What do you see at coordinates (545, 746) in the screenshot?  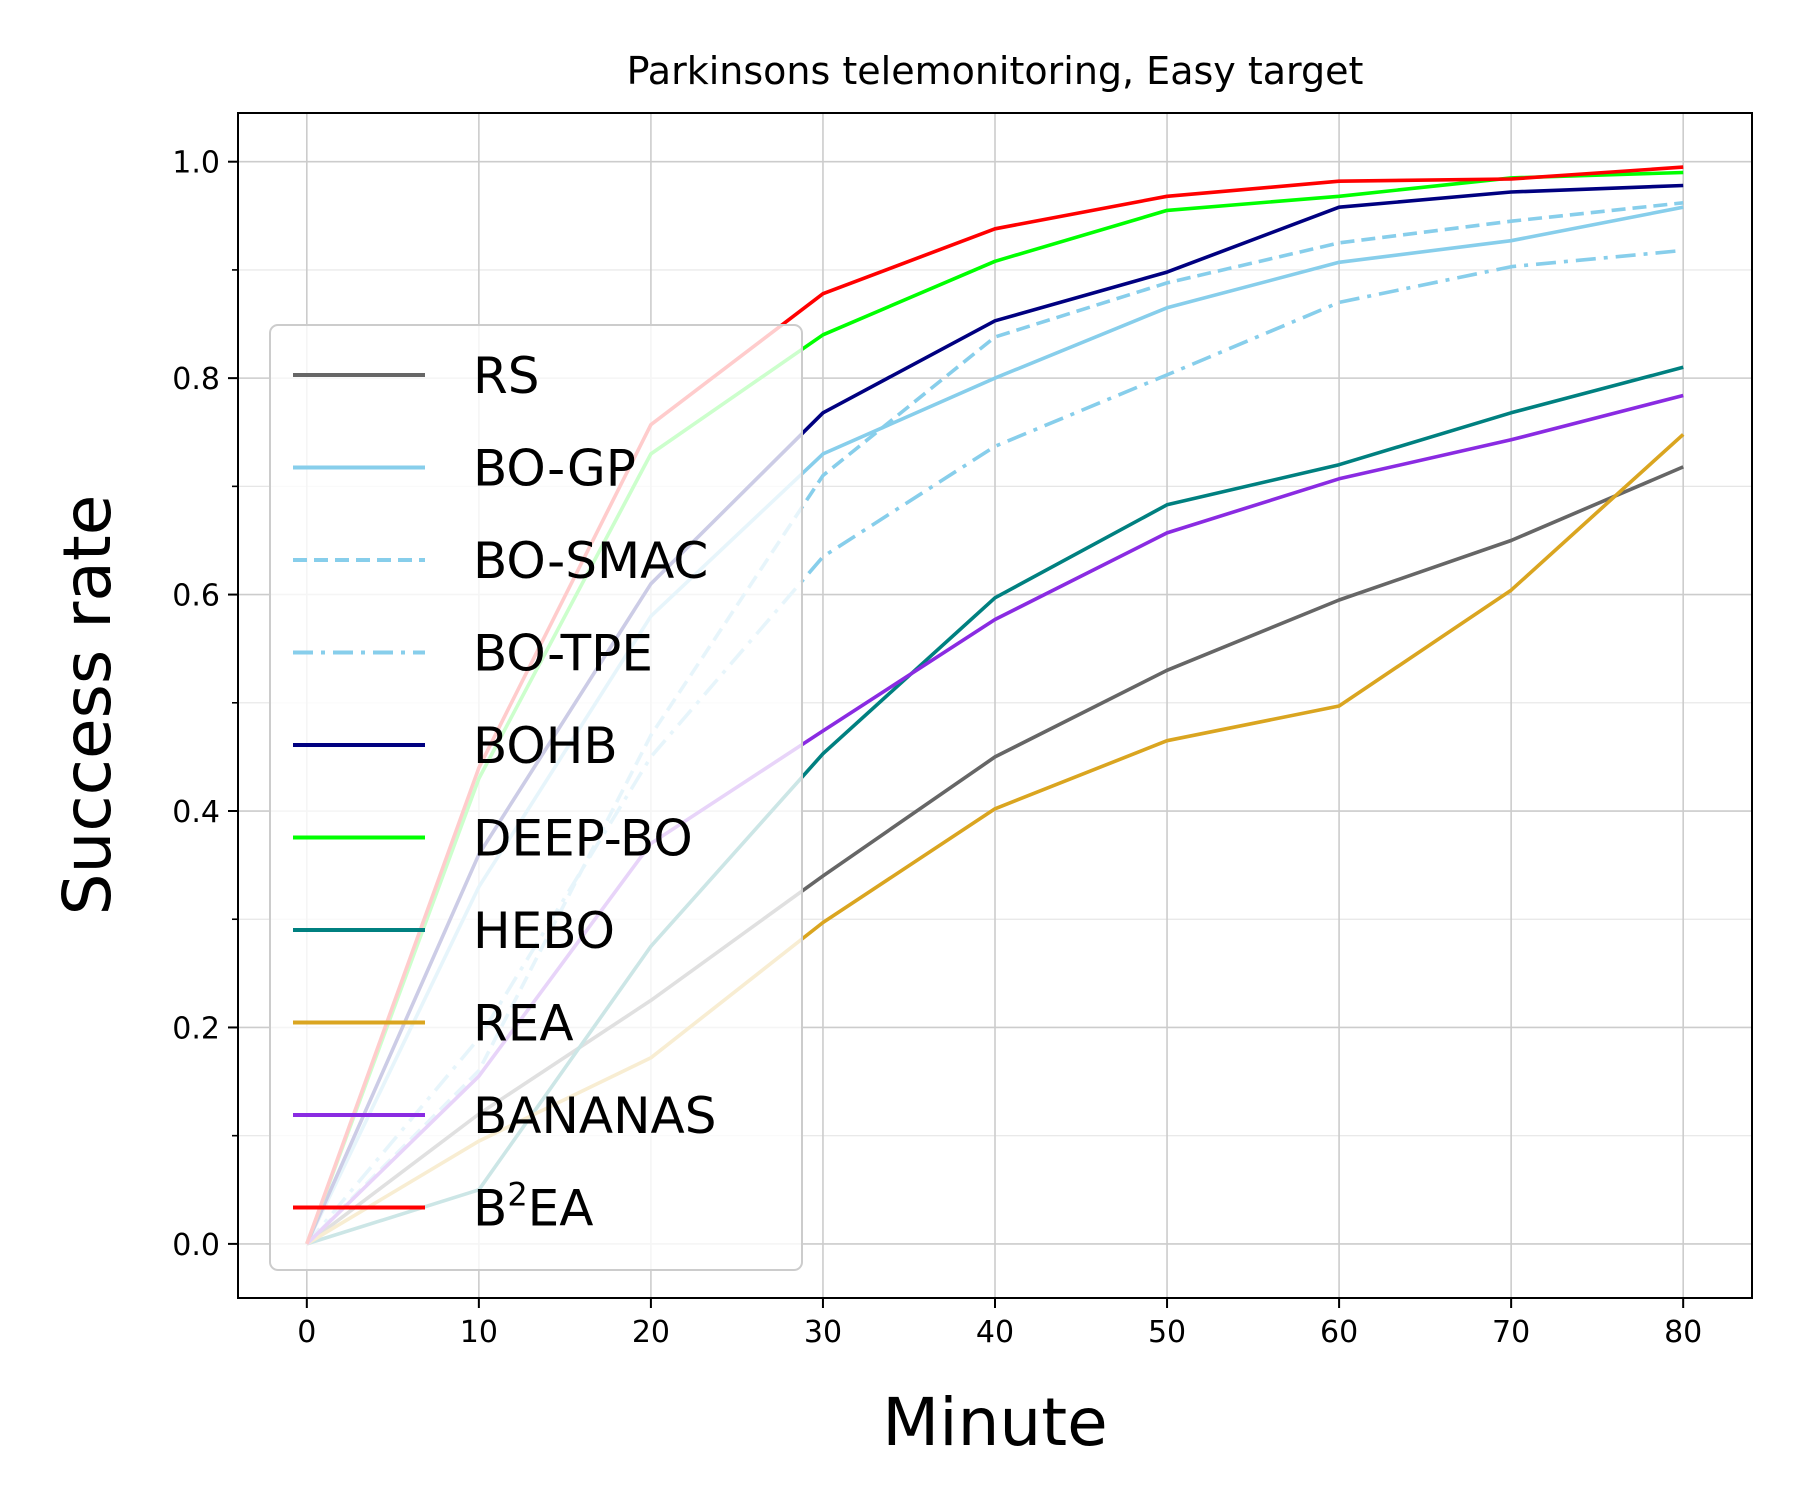 I see `legend-label-bohb: BOHB` at bounding box center [545, 746].